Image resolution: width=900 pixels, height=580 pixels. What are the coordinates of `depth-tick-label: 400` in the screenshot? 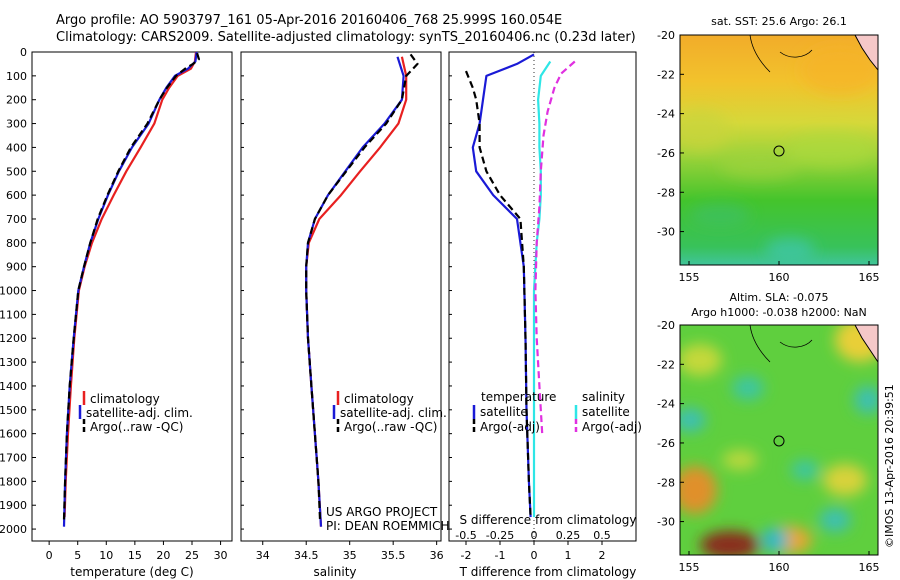 It's located at (16, 147).